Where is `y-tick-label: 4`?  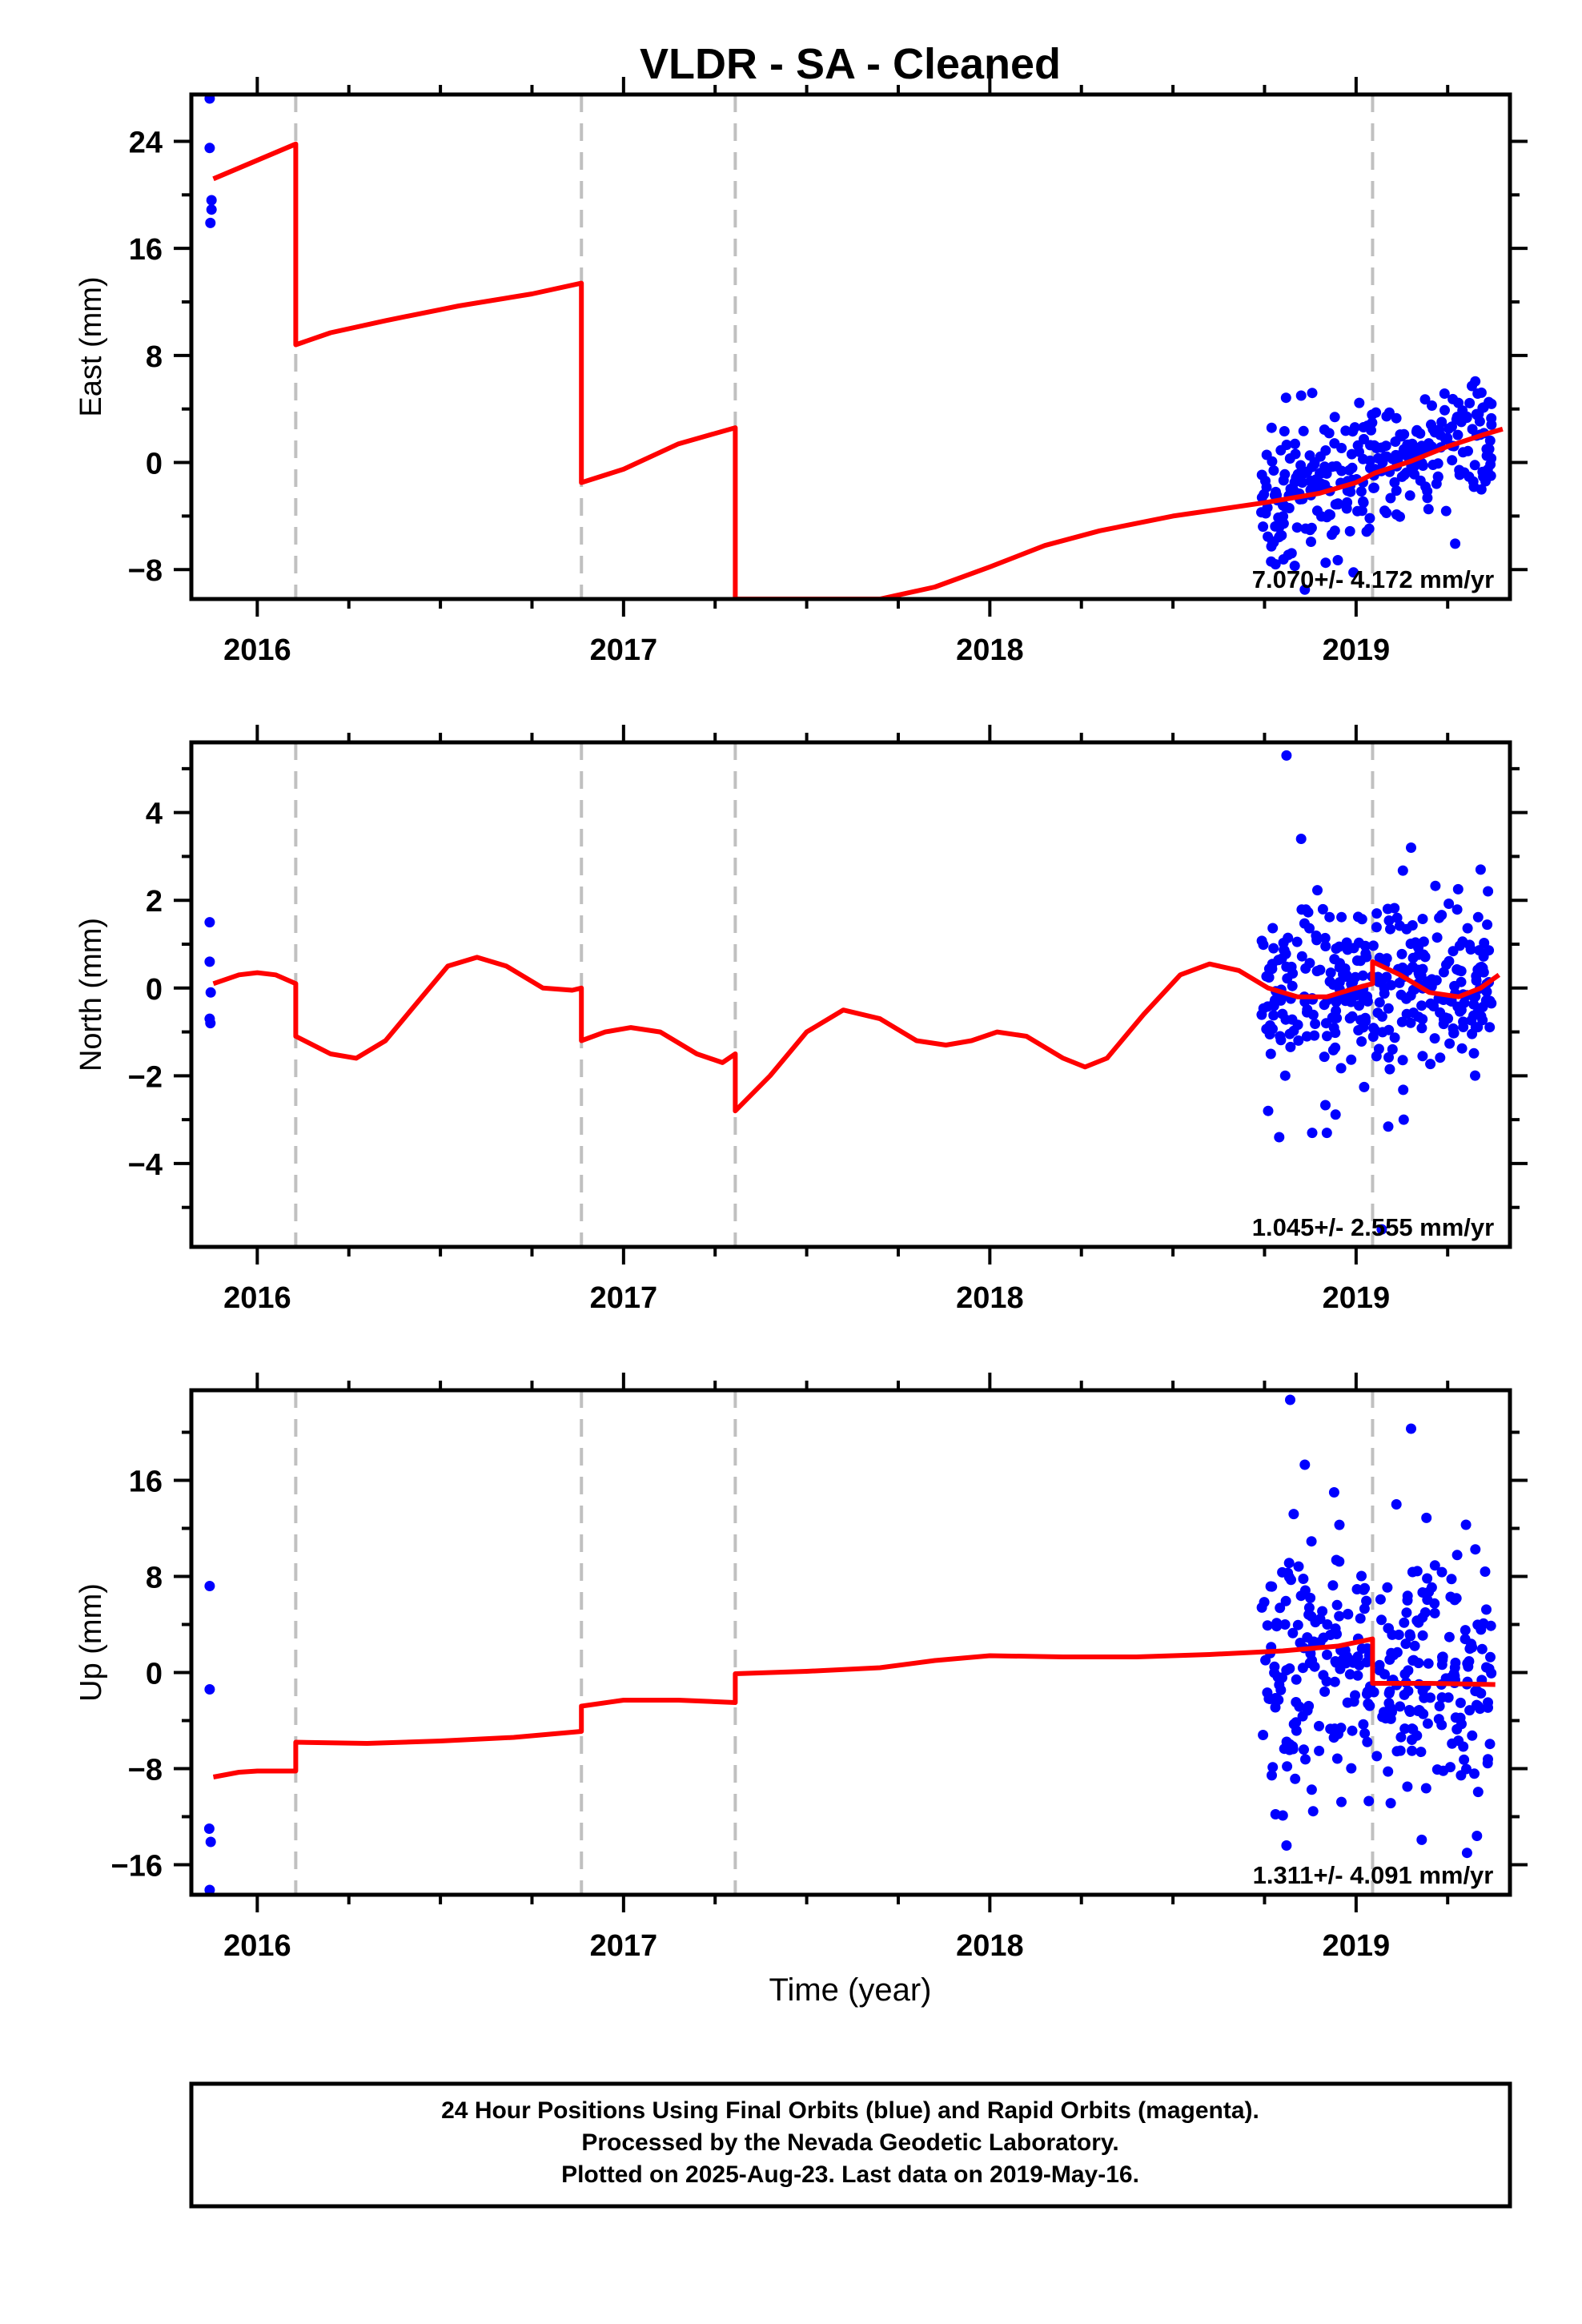
y-tick-label: 4 is located at coordinates (154, 814).